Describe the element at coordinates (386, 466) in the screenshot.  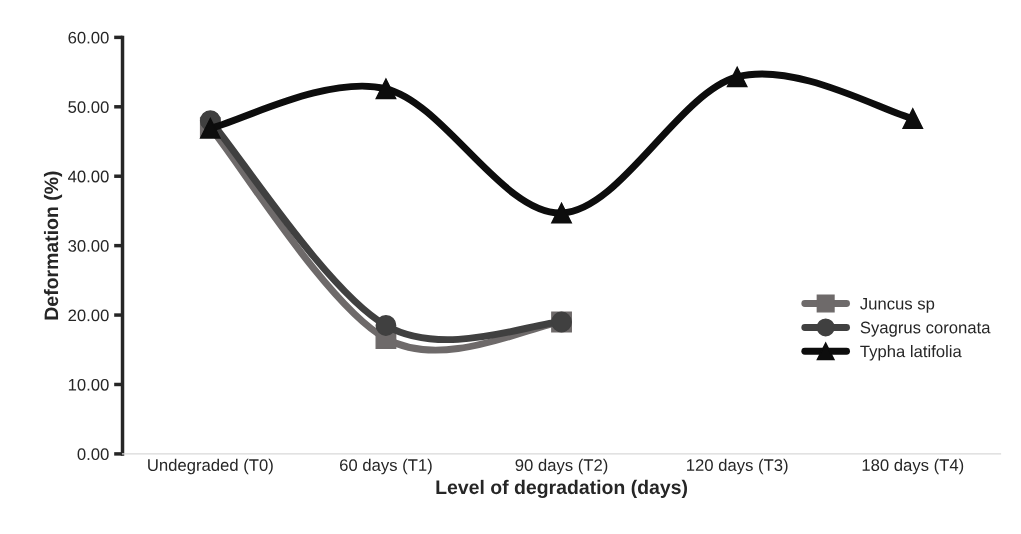
I see `x-tick-label: 60 days (T1)` at that location.